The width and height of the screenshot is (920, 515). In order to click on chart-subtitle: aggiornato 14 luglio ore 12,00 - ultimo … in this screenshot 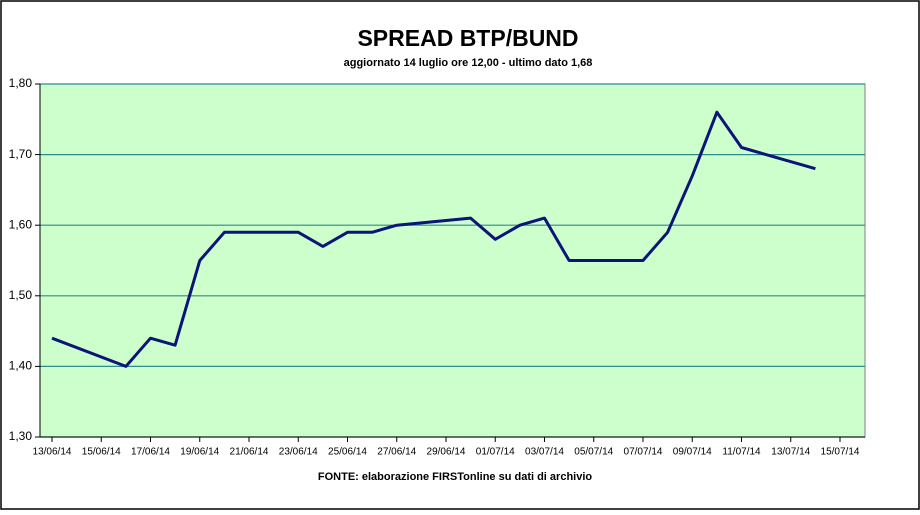, I will do `click(468, 63)`.